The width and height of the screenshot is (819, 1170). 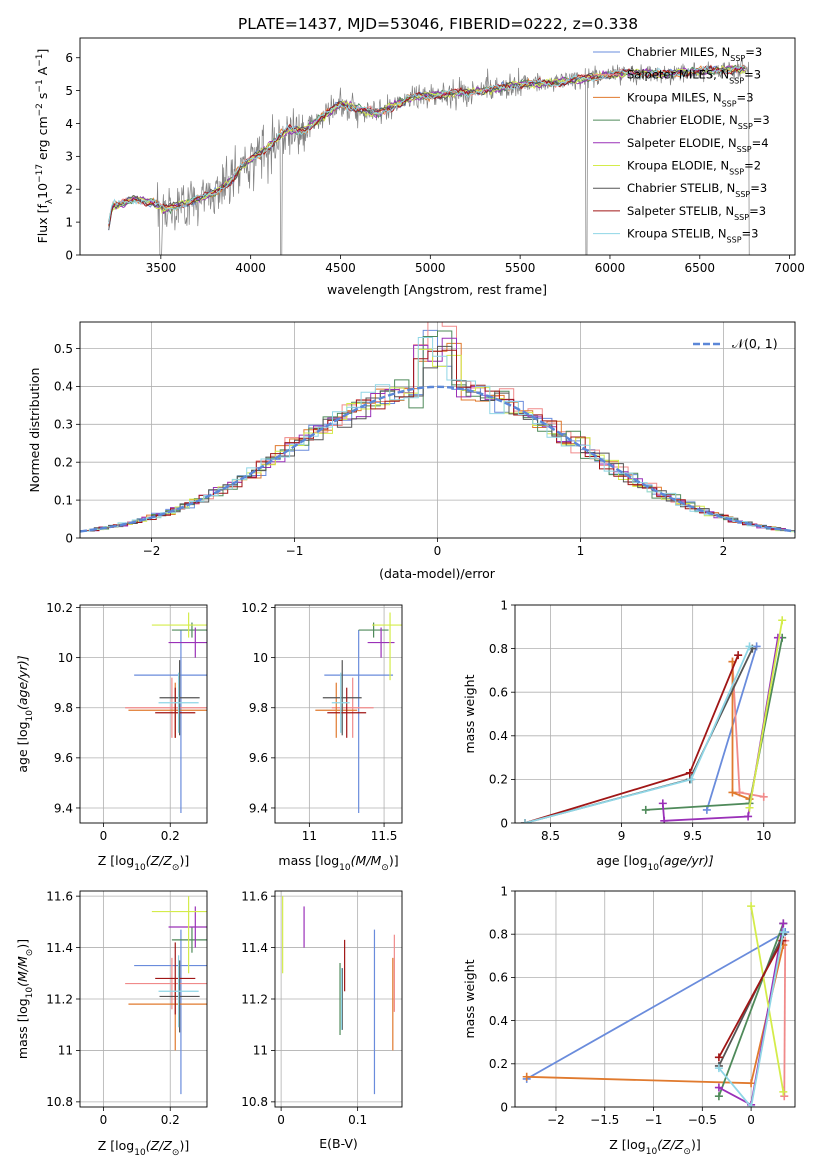 What do you see at coordinates (698, 122) in the screenshot?
I see `legend-entry: Chabrier ELODIE, NSSP=3` at bounding box center [698, 122].